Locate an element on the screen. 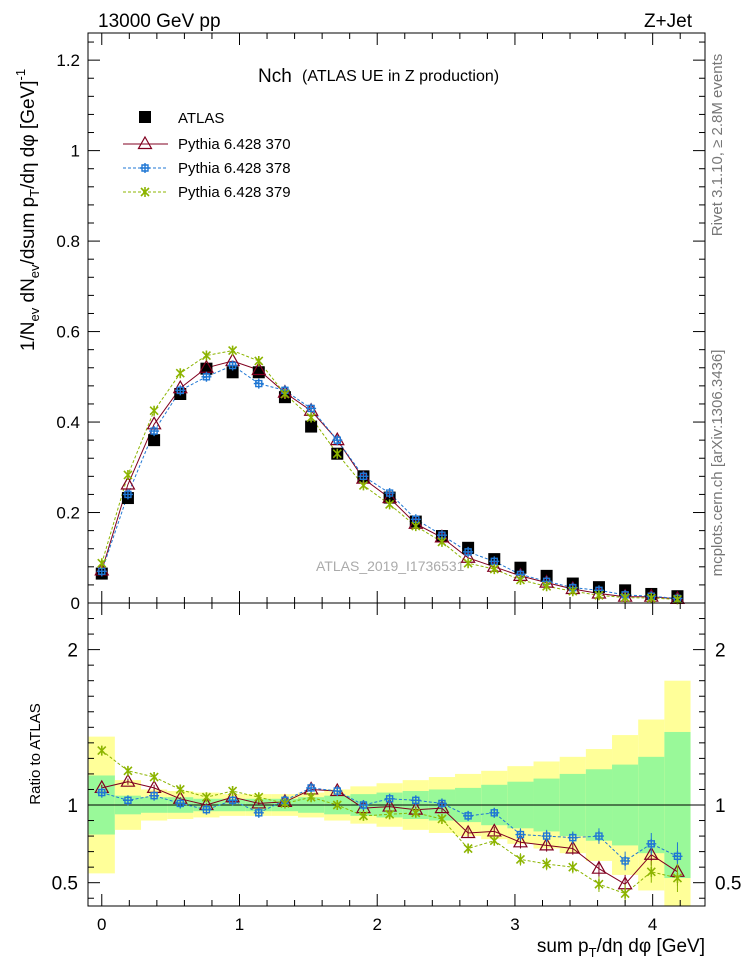 This screenshot has height=972, width=746. x-tick-label: 1 is located at coordinates (239, 924).